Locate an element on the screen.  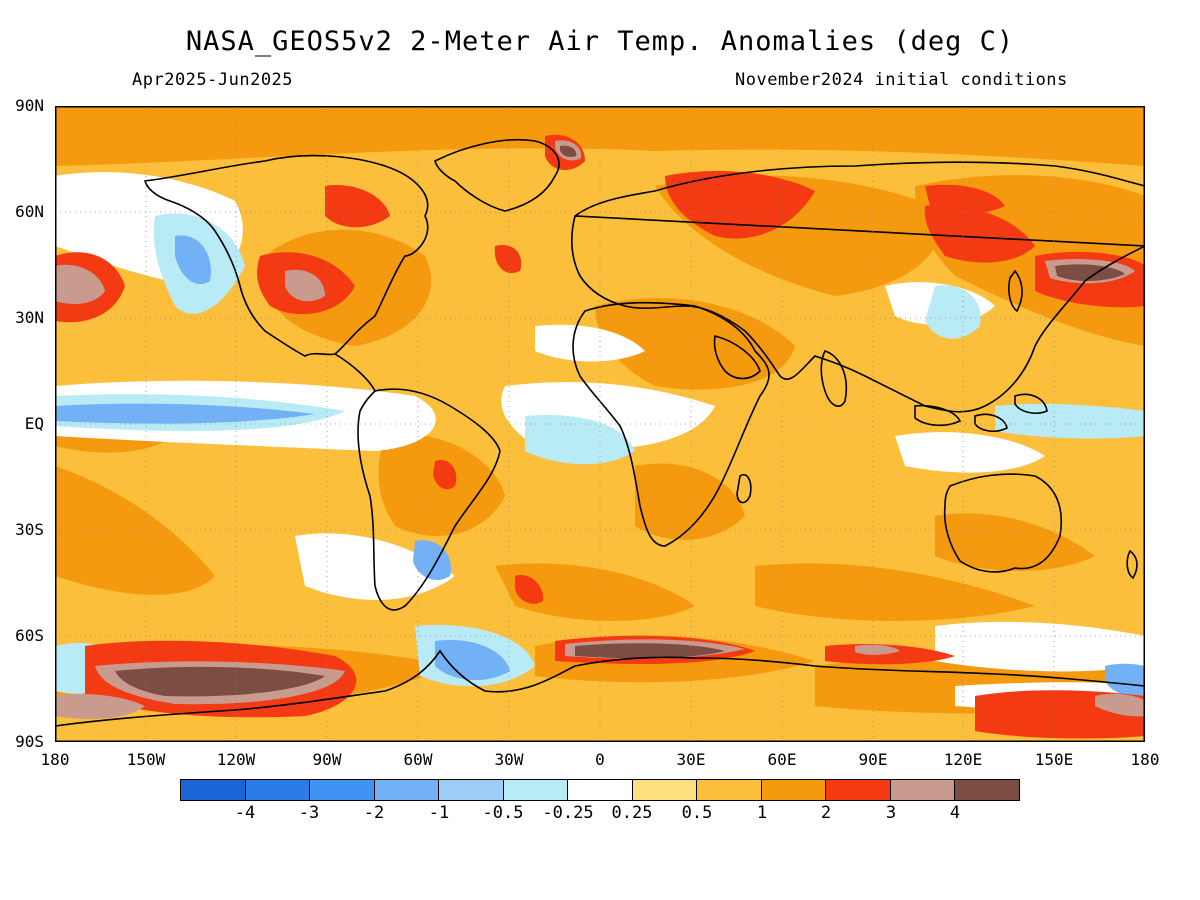
lon-label-180e: 180 is located at coordinates (1145, 759).